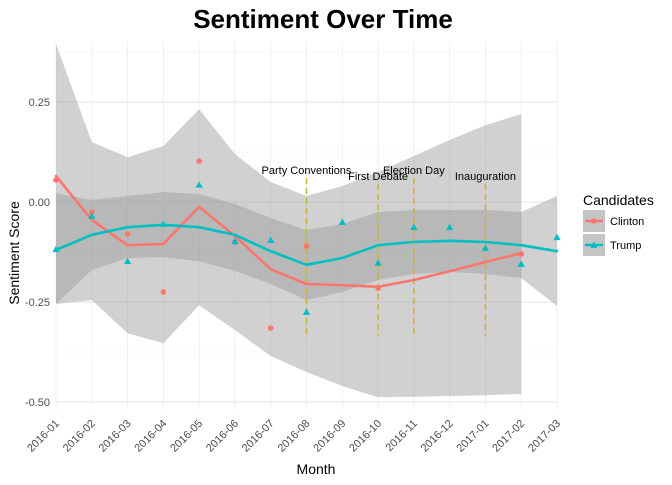  I want to click on x-tick-label: 2016-02, so click(79, 436).